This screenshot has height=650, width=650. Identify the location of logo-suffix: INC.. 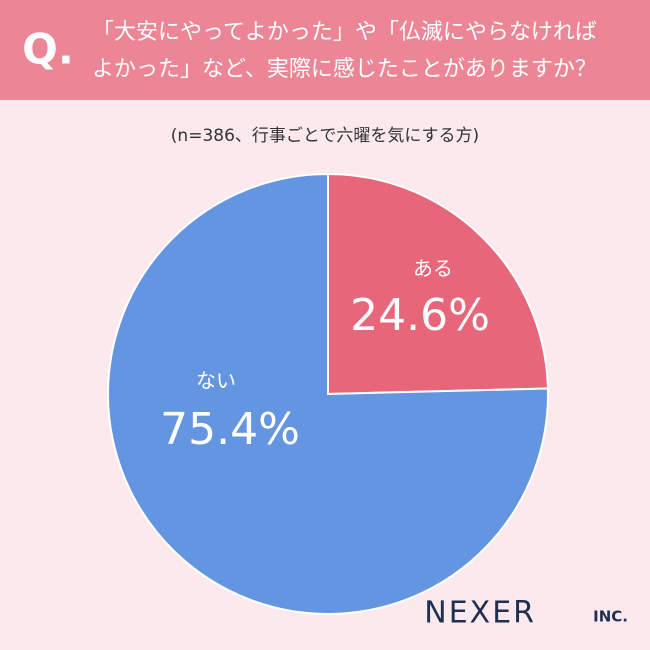
(610, 617).